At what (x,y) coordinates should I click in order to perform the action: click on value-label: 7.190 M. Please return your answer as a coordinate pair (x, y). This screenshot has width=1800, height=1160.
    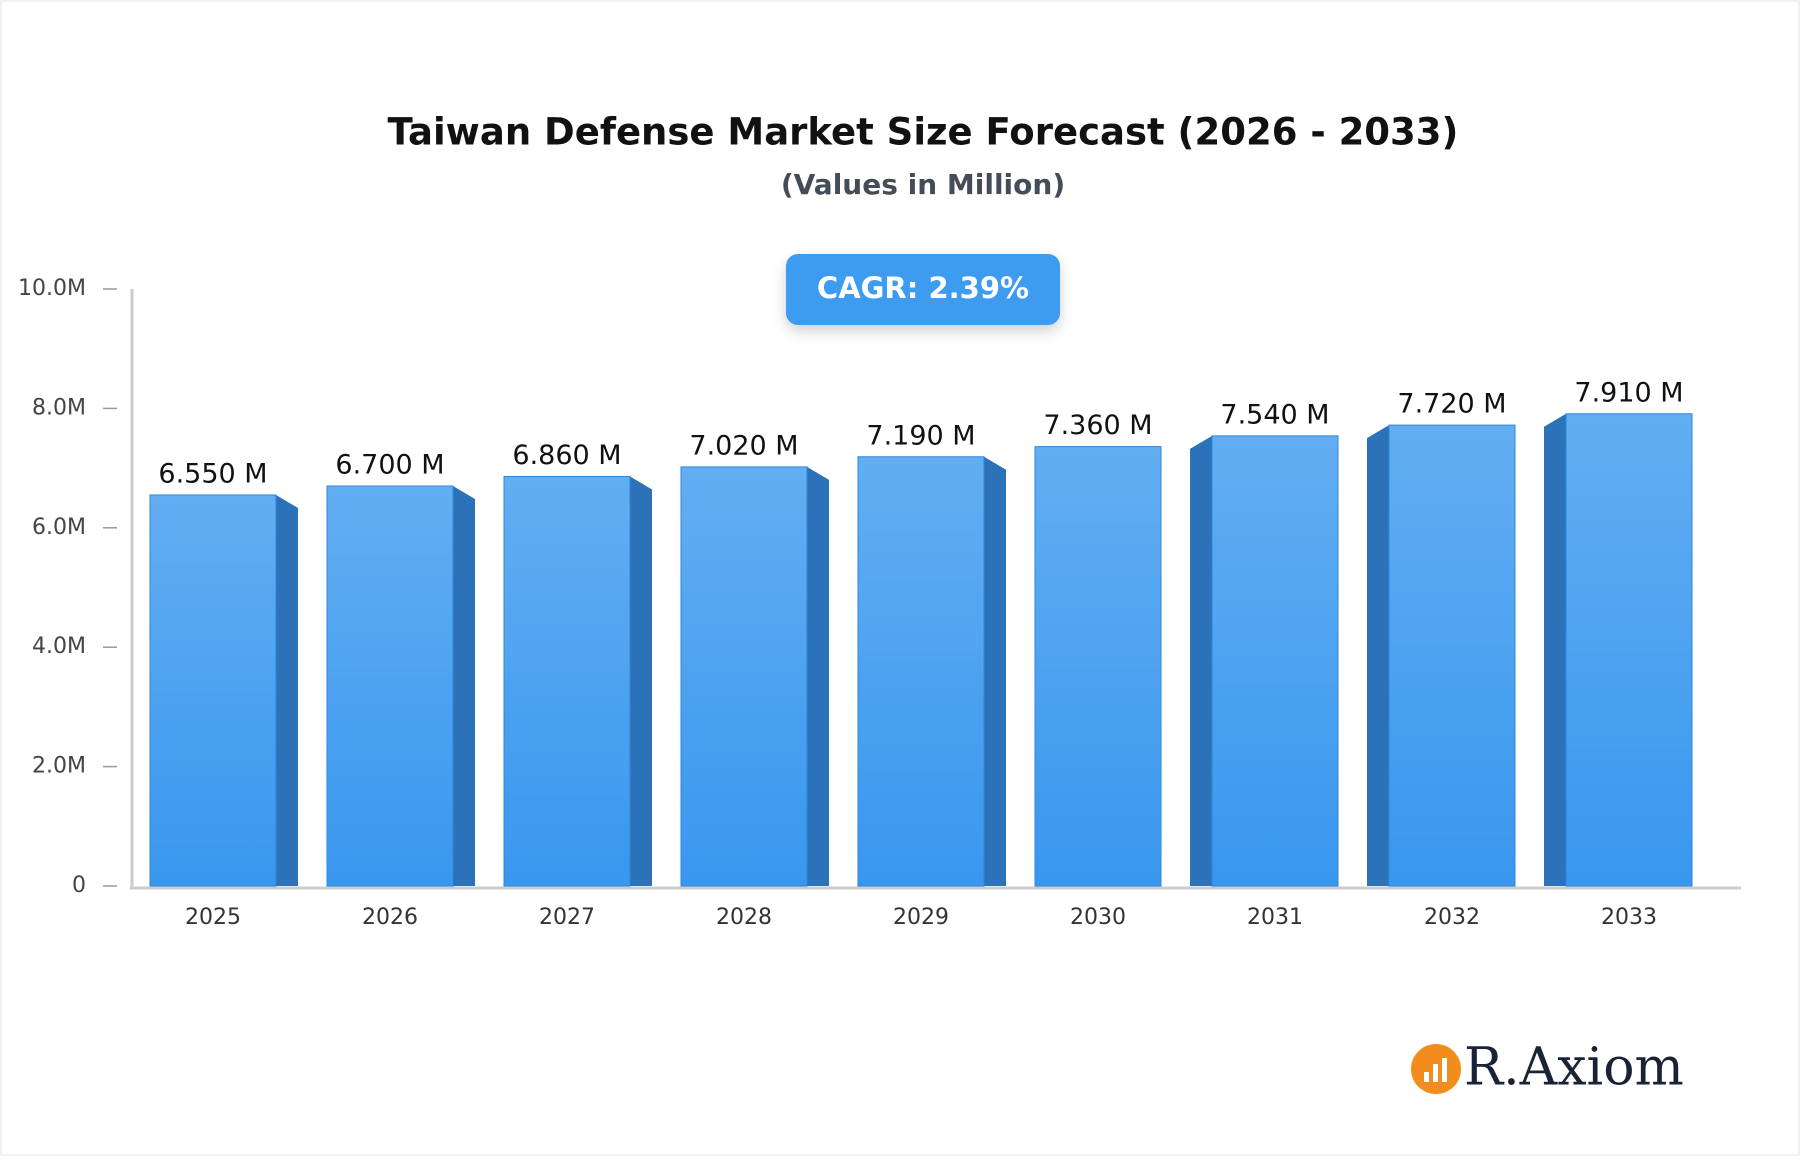
    Looking at the image, I should click on (920, 435).